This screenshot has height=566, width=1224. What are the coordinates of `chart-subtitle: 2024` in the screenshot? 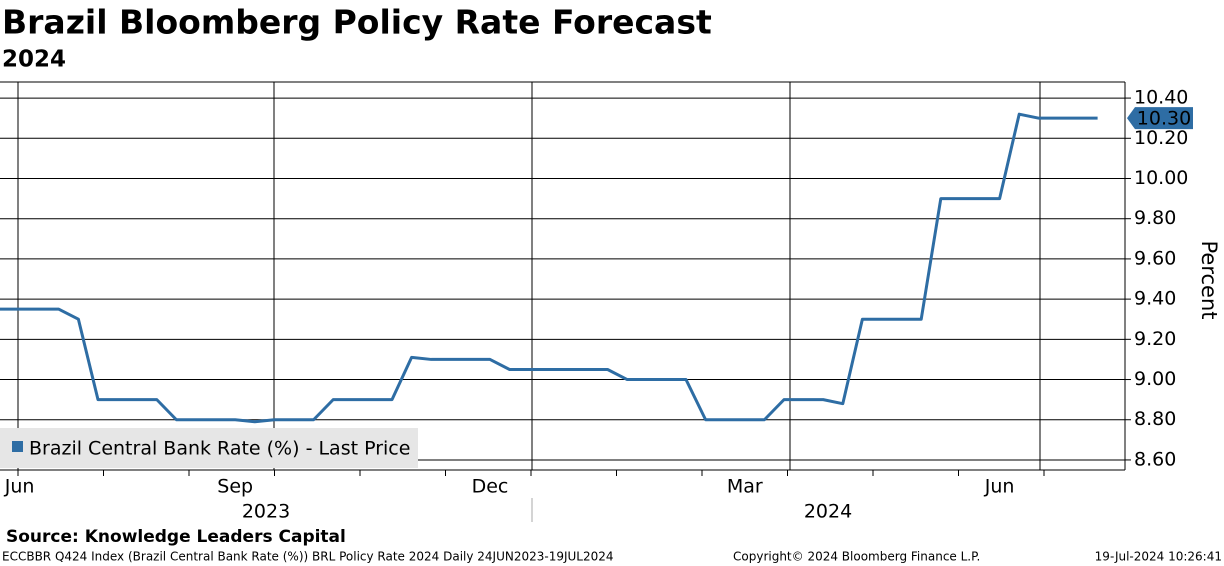 It's located at (34, 60).